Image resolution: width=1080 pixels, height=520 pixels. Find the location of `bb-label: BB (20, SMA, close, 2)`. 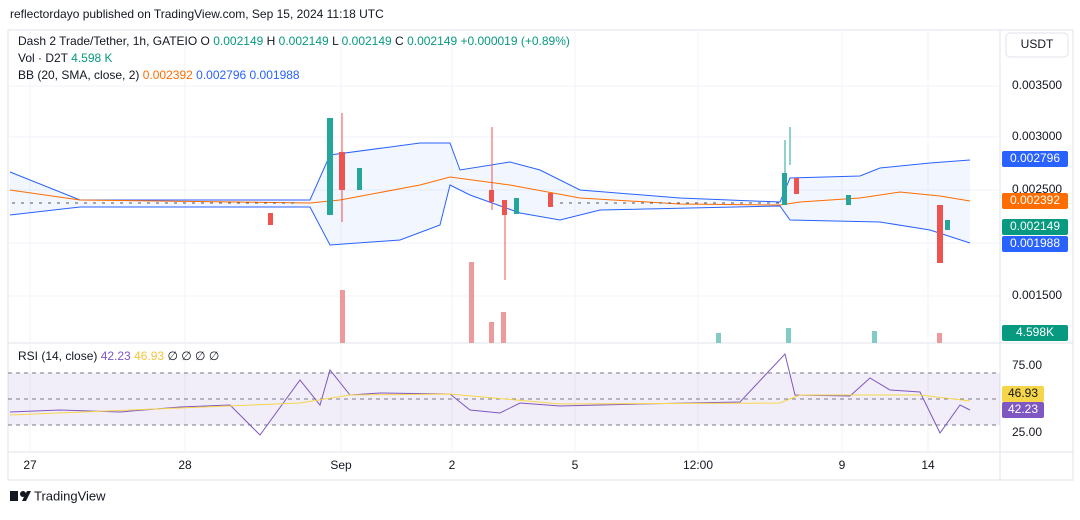

bb-label: BB (20, SMA, close, 2) is located at coordinates (78, 75).